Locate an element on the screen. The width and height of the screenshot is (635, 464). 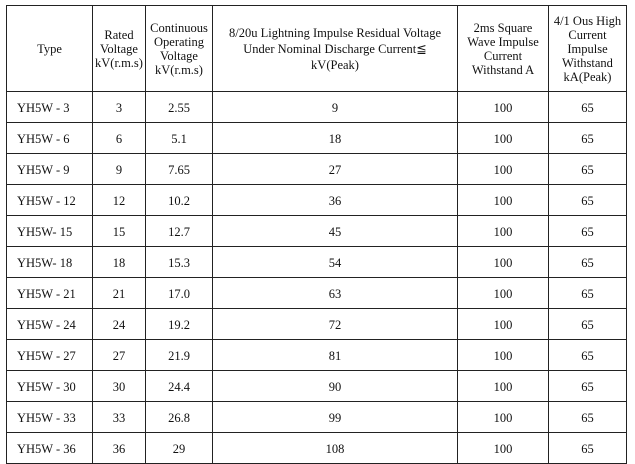
cell-residual-voltage: 63 is located at coordinates (335, 293).